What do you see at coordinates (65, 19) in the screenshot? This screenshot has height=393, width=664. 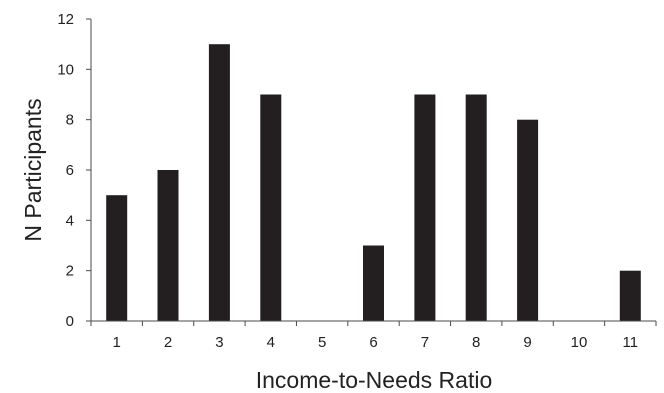 I see `y-tick-label-12: 12` at bounding box center [65, 19].